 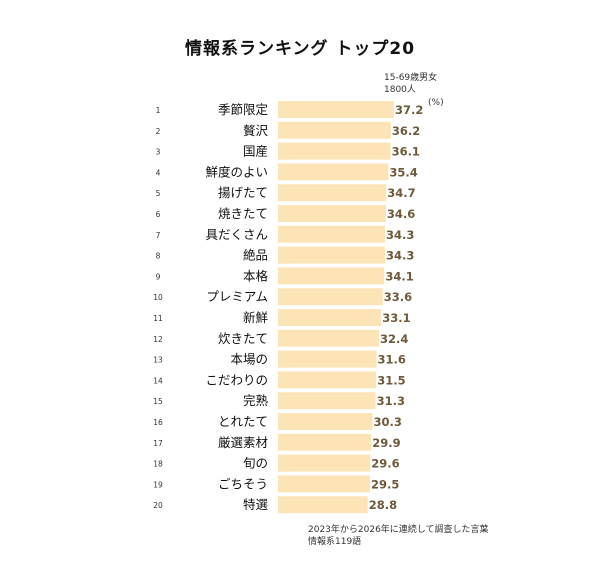 I want to click on category-label: 具だくさん, so click(x=236, y=234).